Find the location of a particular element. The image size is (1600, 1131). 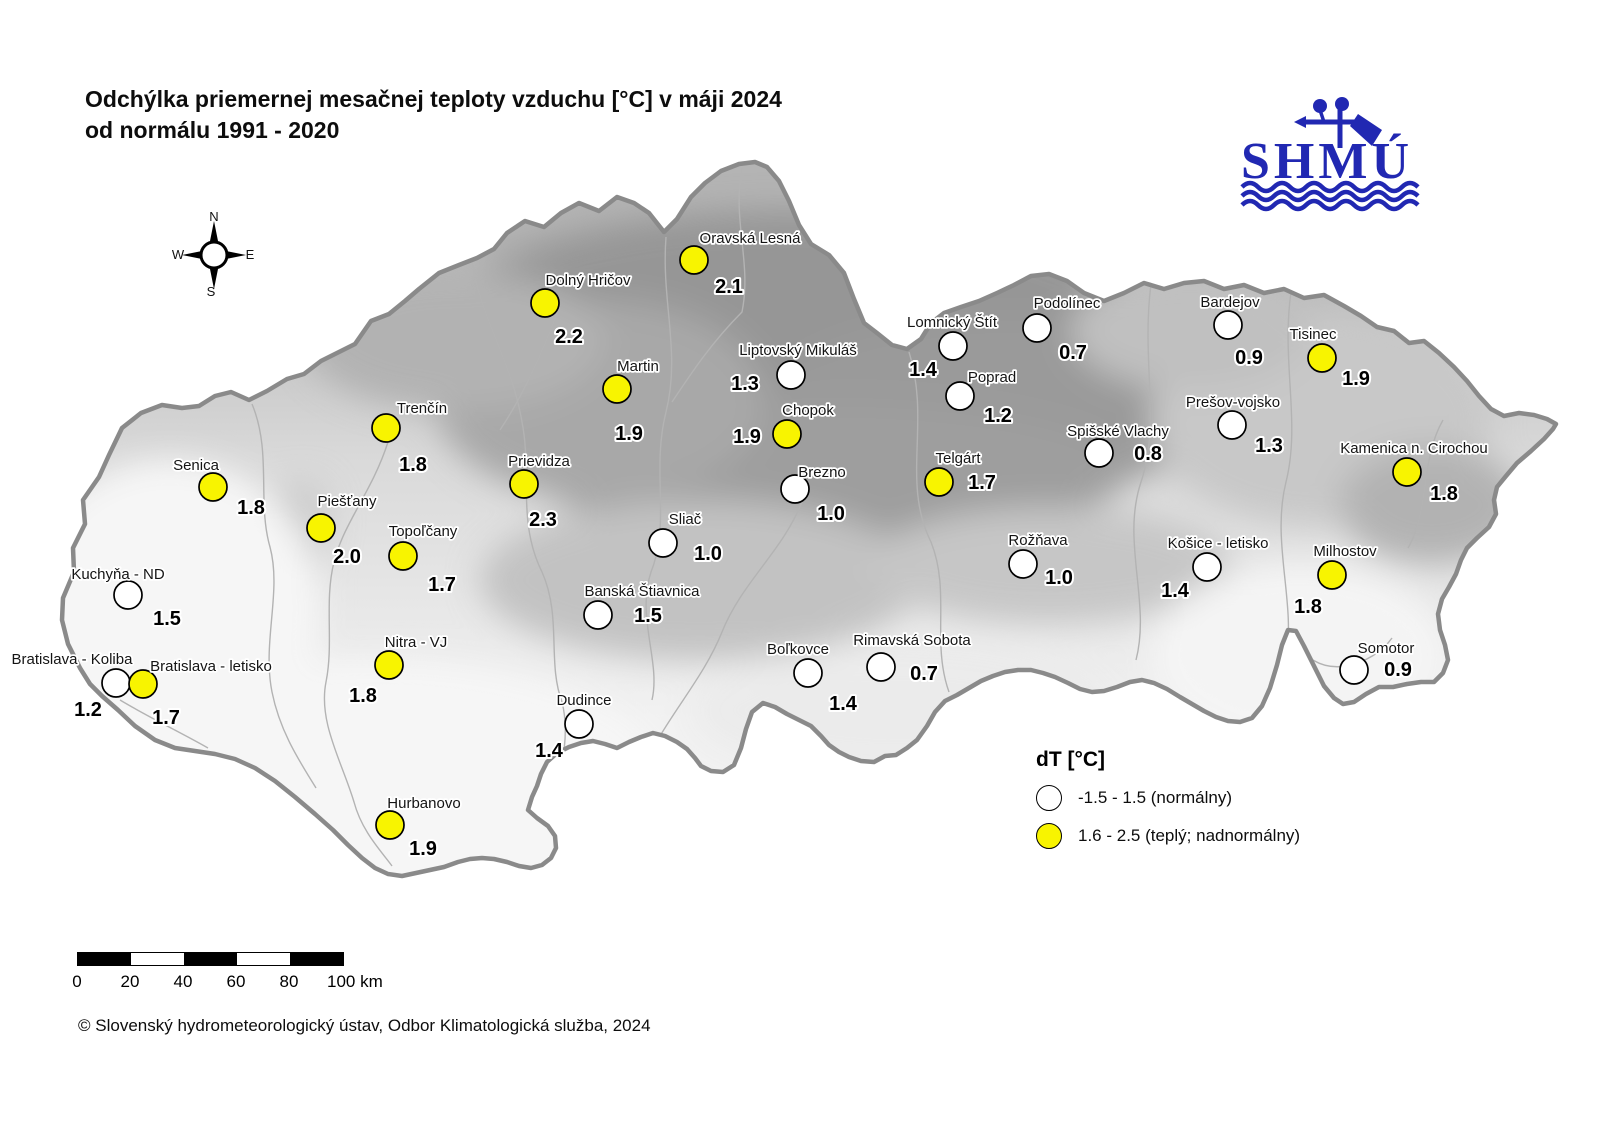

legend-item-normal: -1.5 - 1.5 (normálny) is located at coordinates (1234, 798).